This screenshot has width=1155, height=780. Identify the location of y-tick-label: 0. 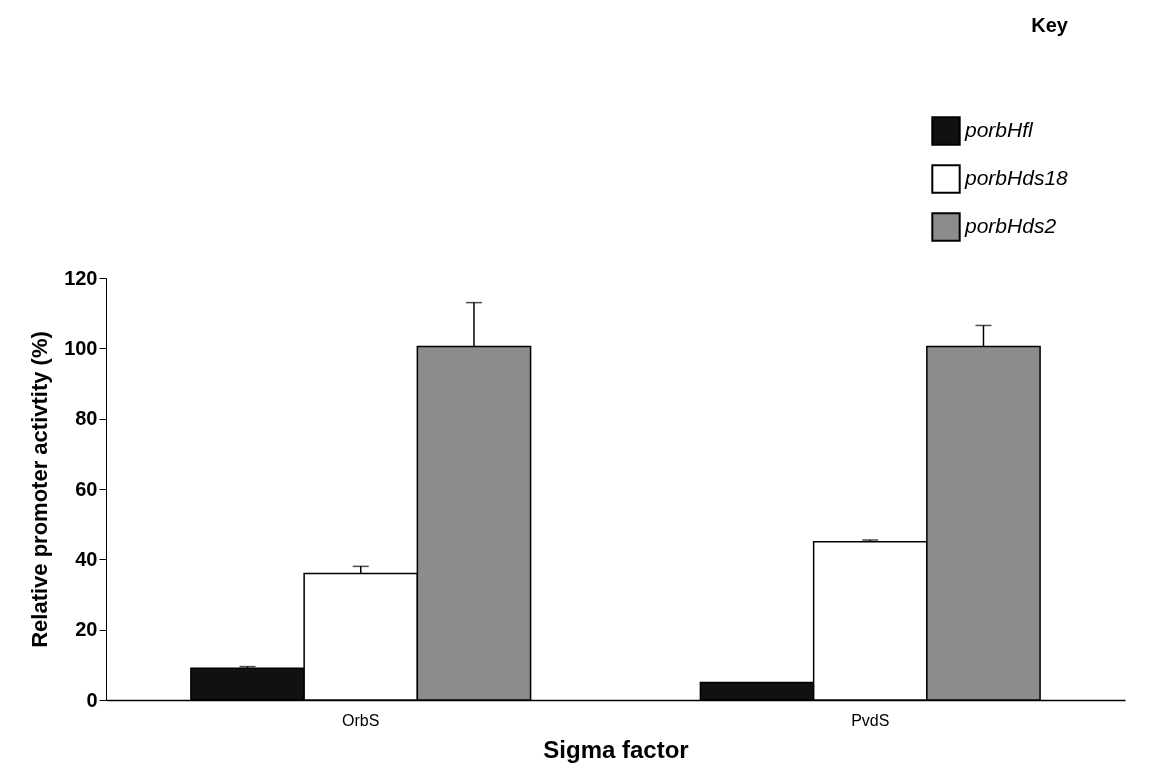
(92, 699).